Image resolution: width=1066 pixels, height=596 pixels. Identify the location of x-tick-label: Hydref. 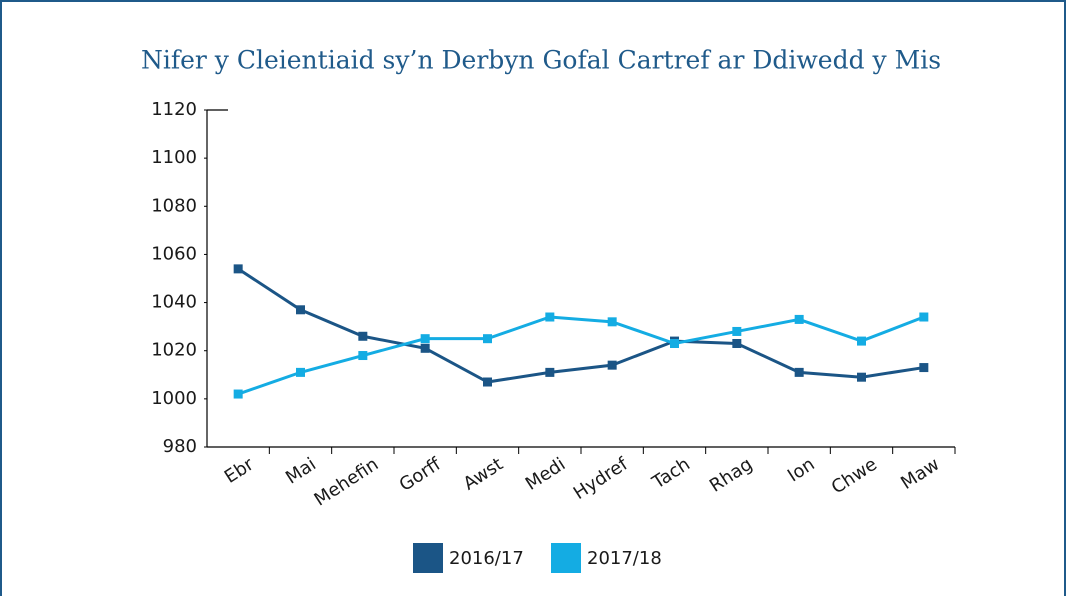
(601, 478).